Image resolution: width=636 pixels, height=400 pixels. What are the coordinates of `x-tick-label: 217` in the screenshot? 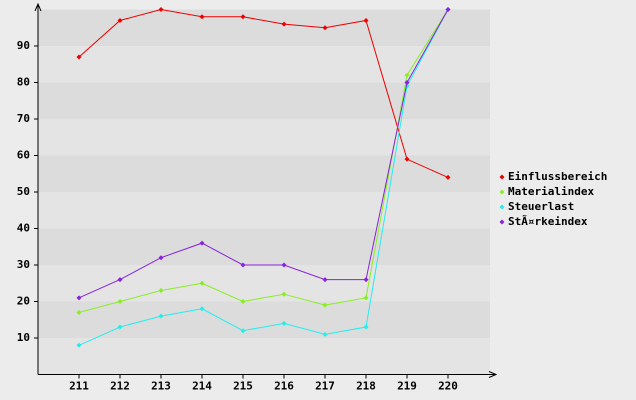 It's located at (325, 386).